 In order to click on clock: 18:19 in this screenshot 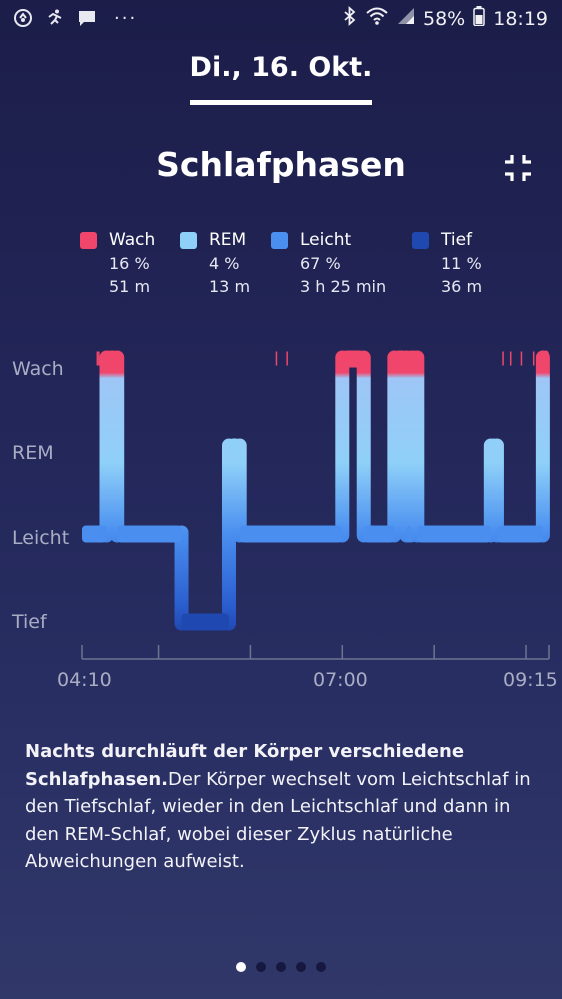, I will do `click(520, 18)`.